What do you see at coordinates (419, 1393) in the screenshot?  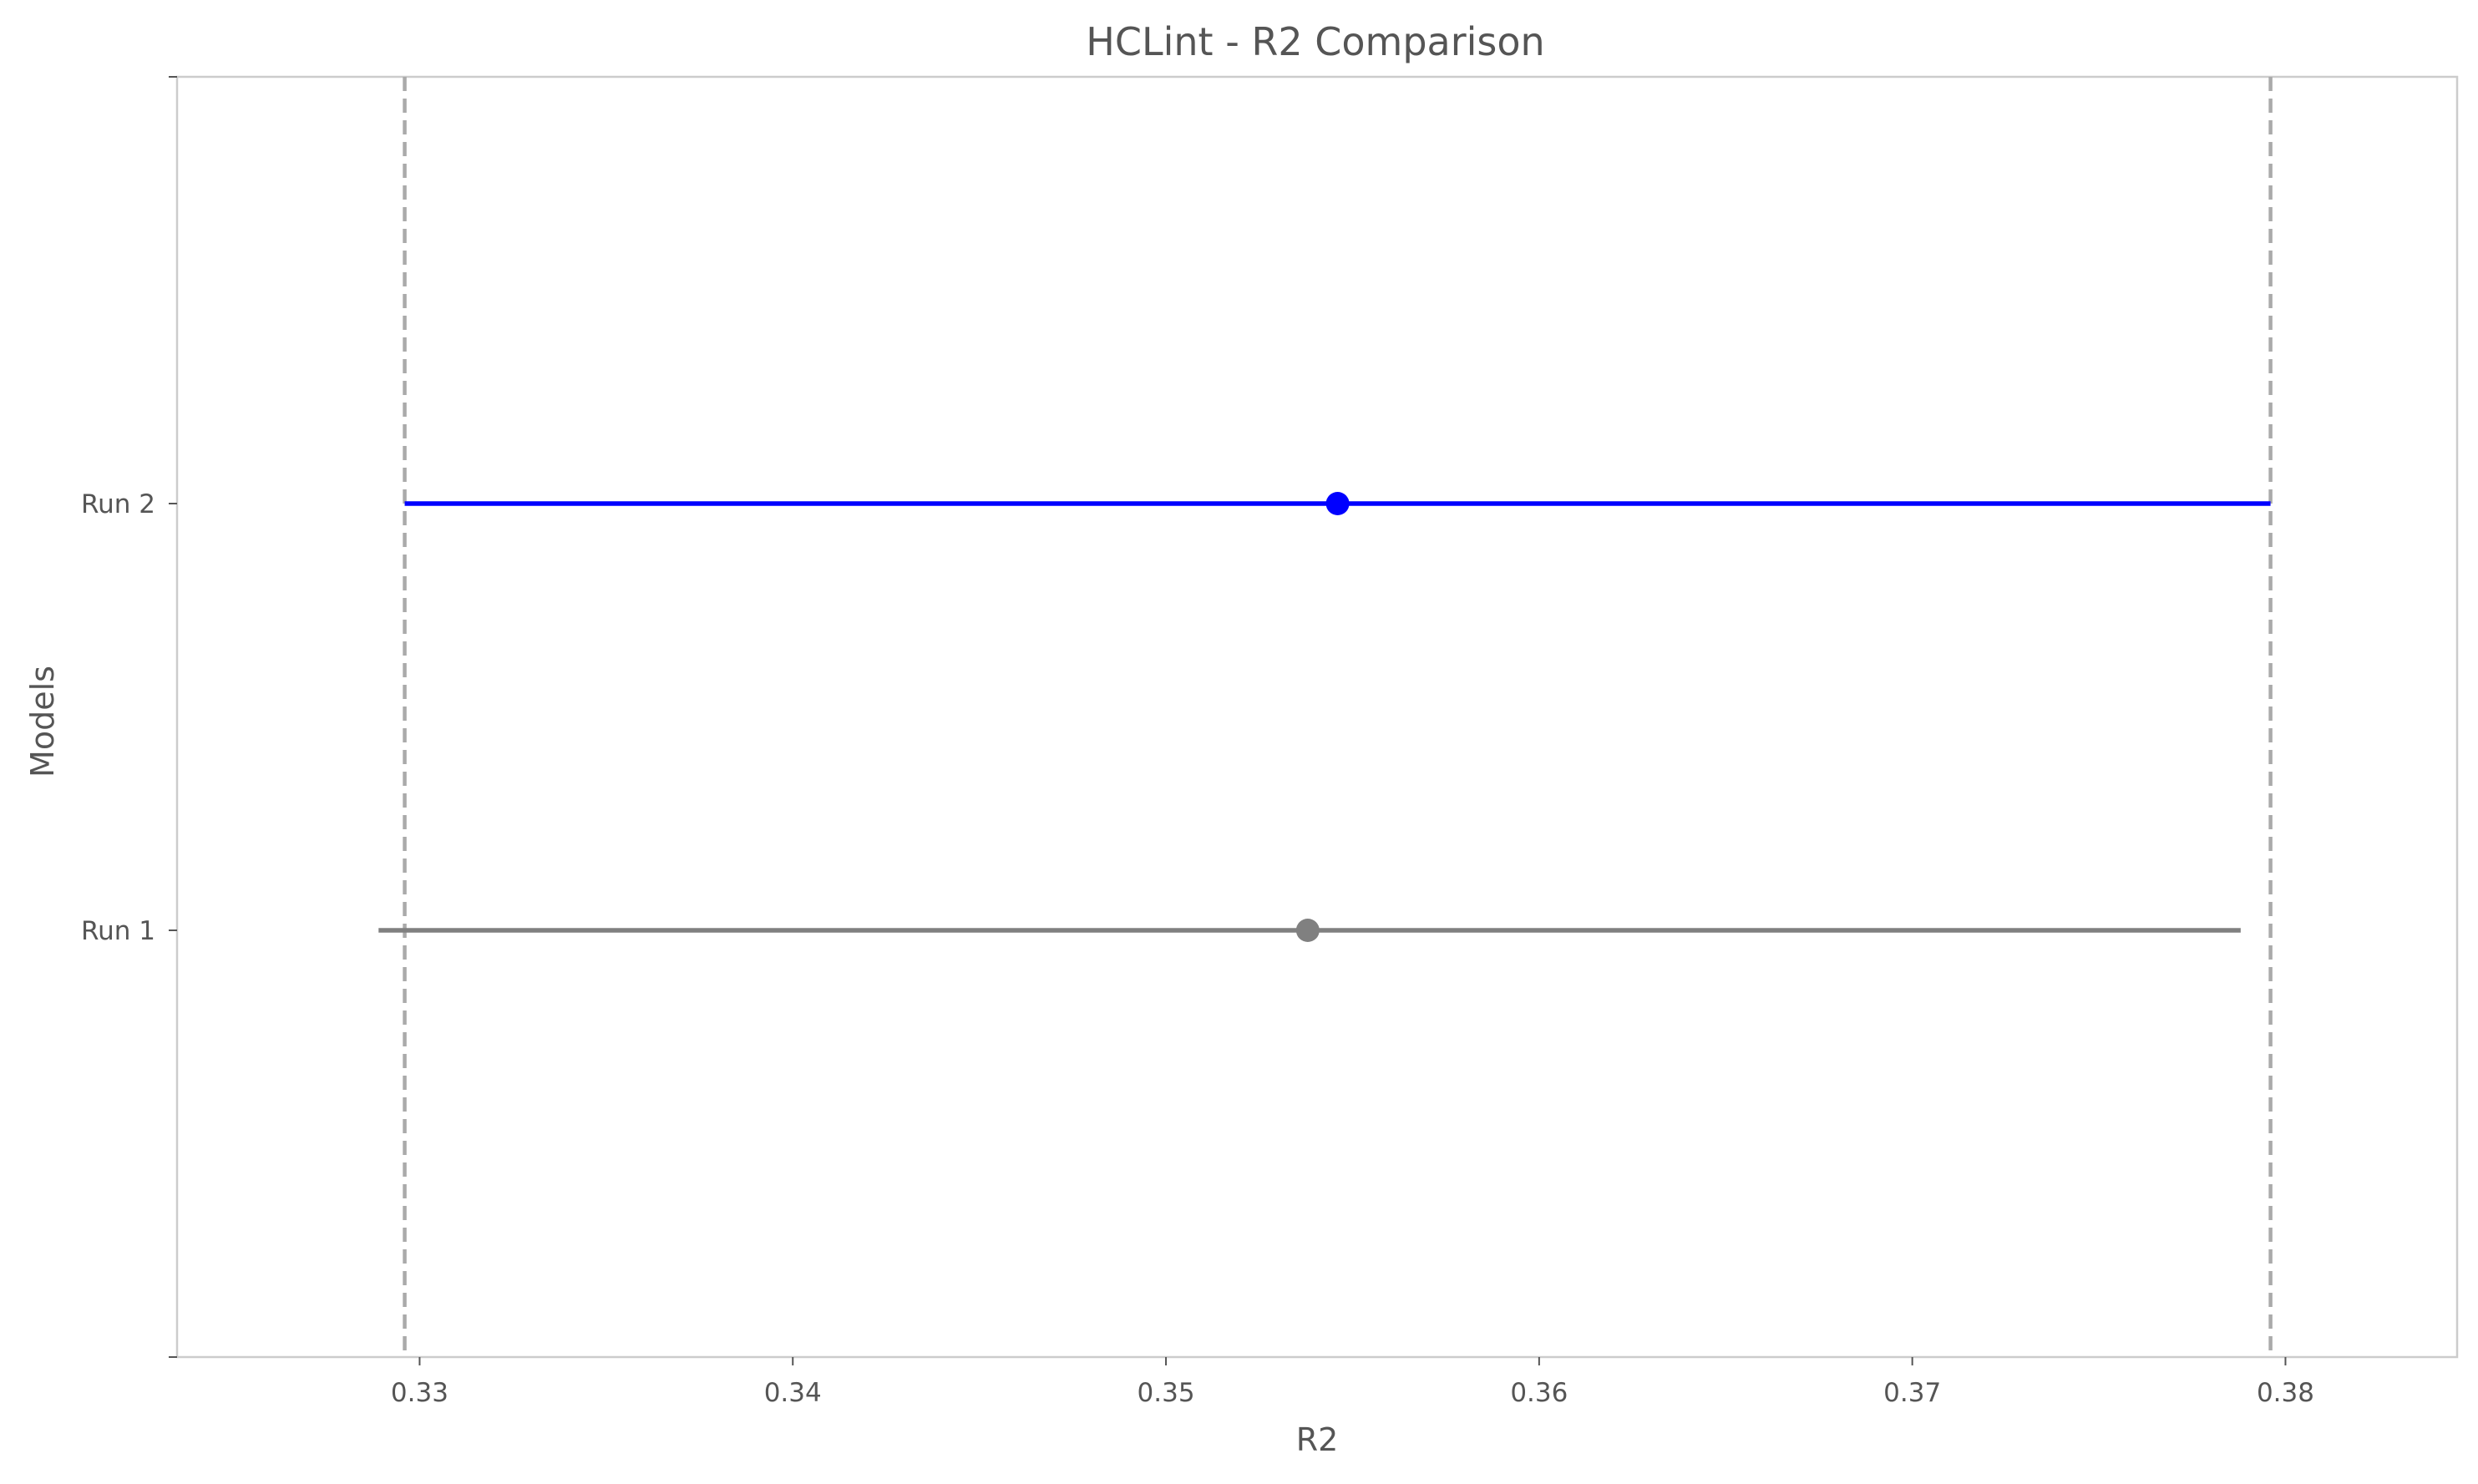 I see `x-tick-label: 0.33` at bounding box center [419, 1393].